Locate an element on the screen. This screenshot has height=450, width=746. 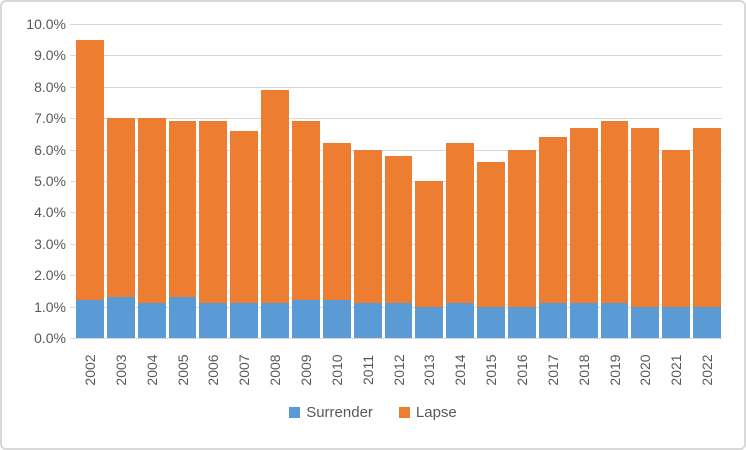
y-tick-label: 10.0% is located at coordinates (46, 24).